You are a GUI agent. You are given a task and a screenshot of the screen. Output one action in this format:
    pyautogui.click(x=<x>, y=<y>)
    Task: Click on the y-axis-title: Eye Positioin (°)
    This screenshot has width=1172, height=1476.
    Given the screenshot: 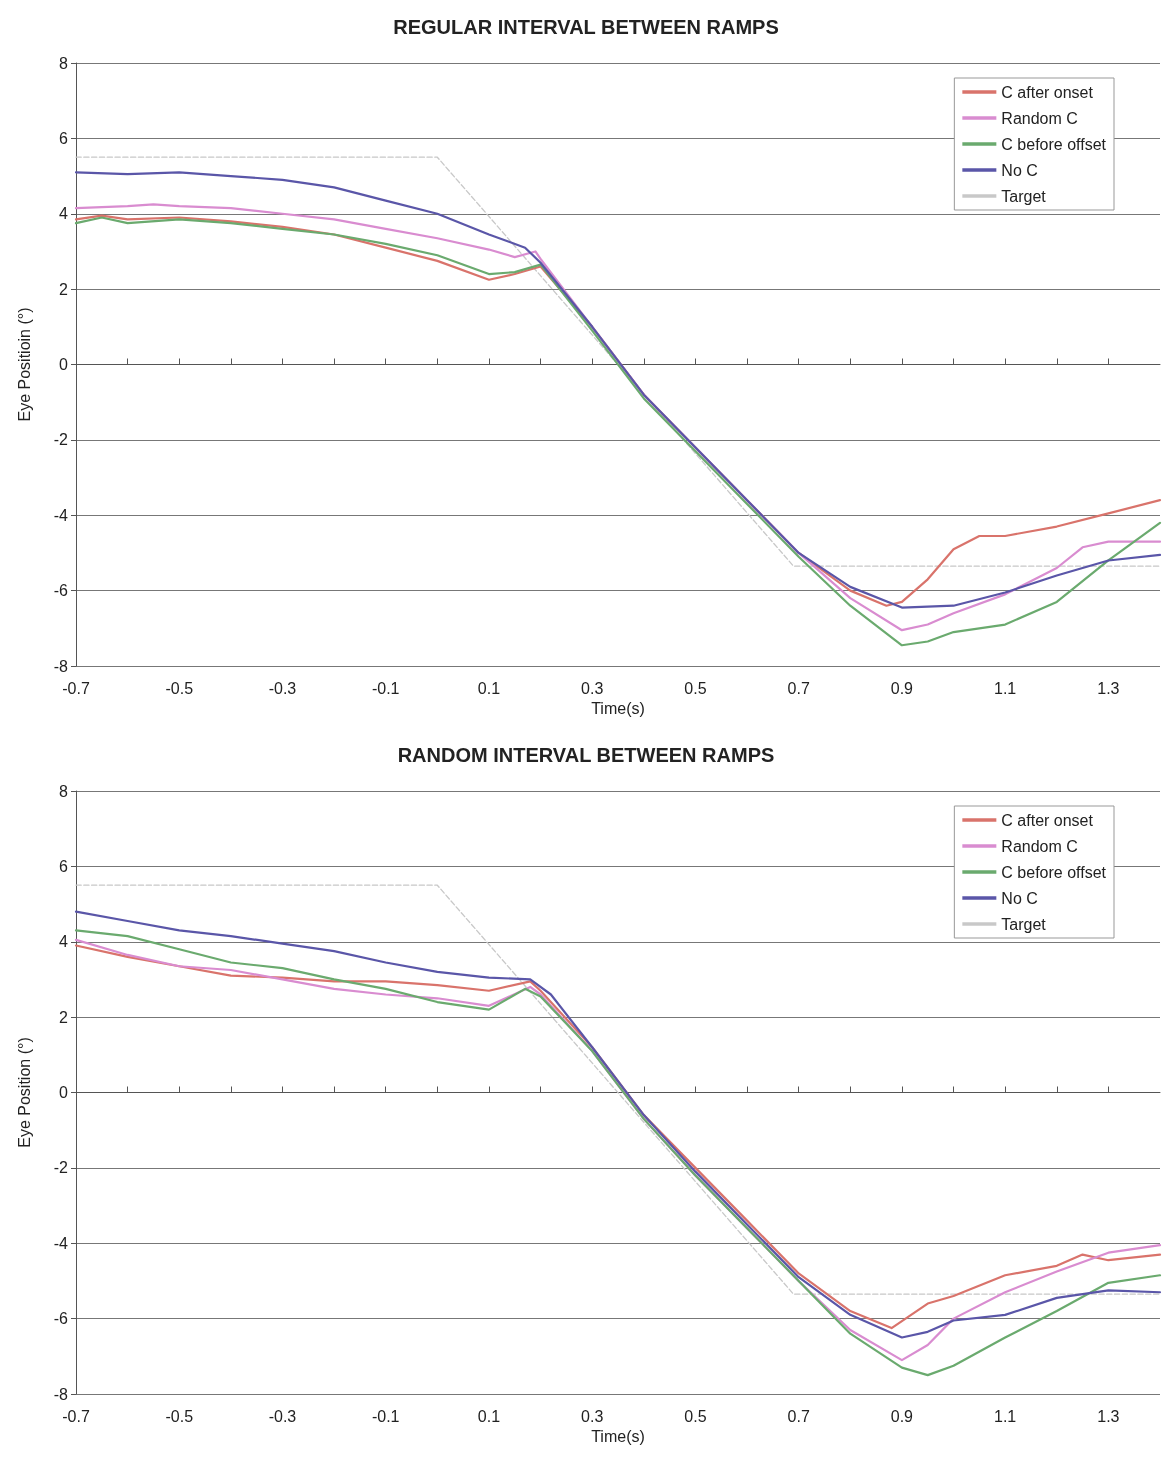 What is the action you would take?
    pyautogui.click(x=24, y=364)
    